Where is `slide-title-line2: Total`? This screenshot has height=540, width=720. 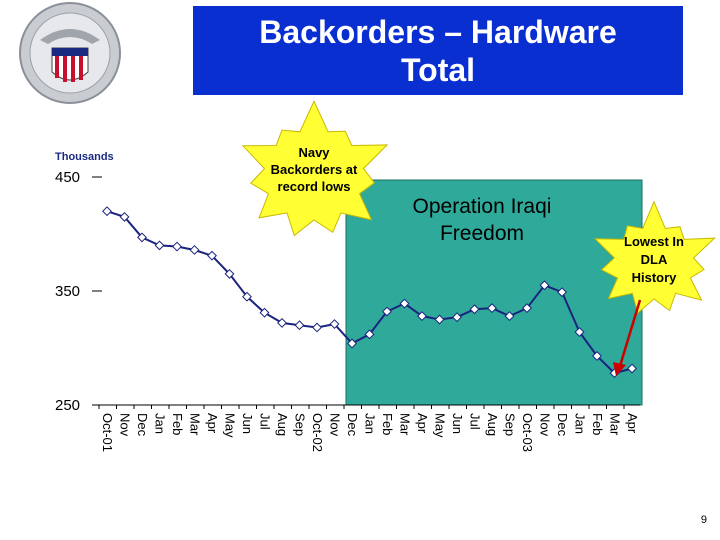
slide-title-line2: Total is located at coordinates (438, 69).